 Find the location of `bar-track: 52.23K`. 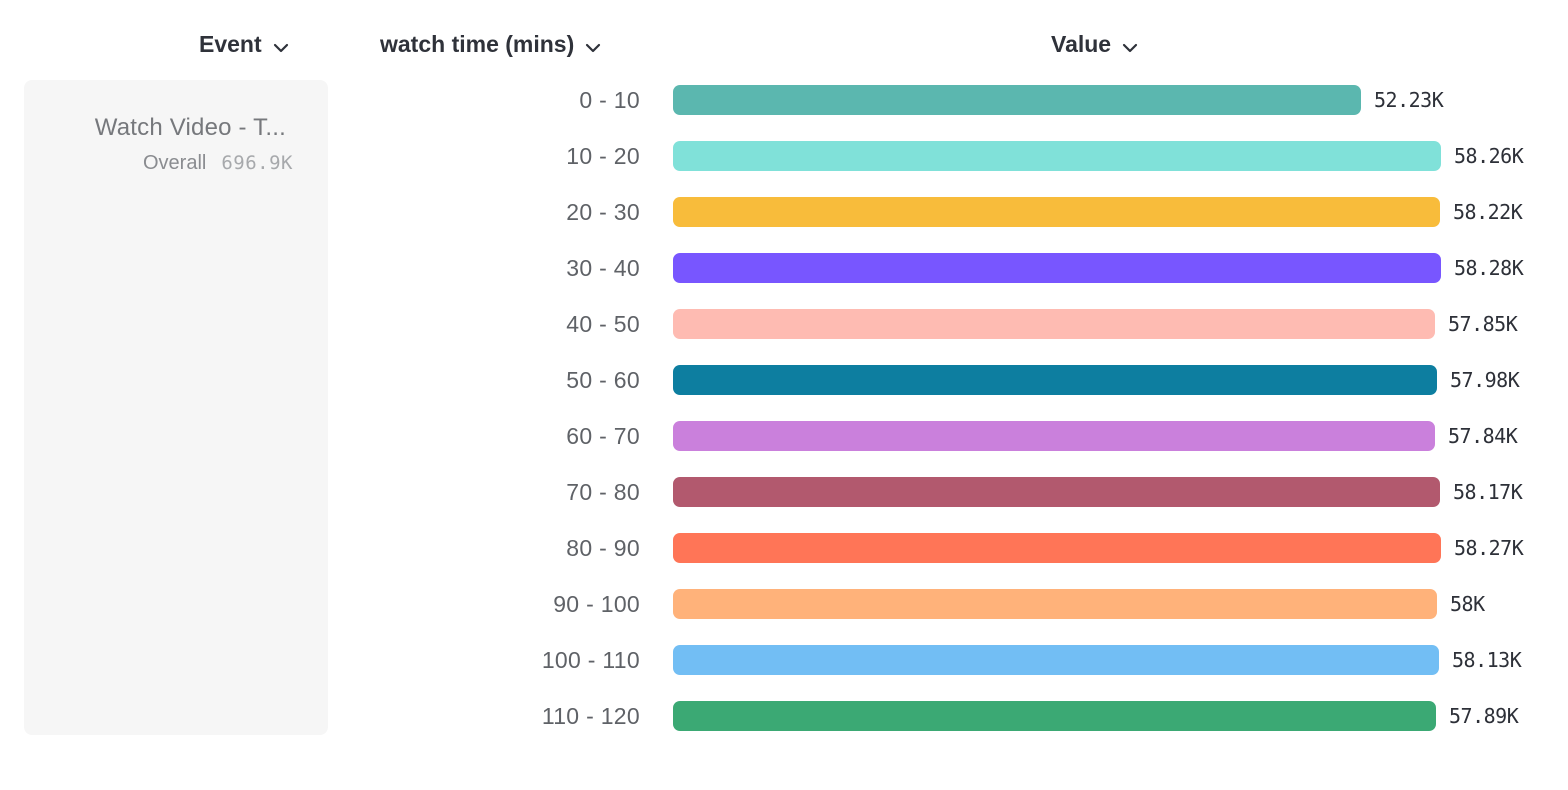

bar-track: 52.23K is located at coordinates (1058, 100).